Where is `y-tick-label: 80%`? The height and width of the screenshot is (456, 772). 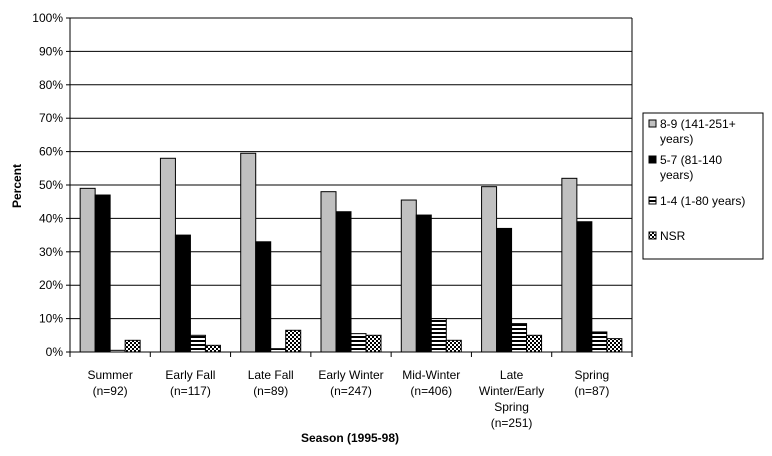 y-tick-label: 80% is located at coordinates (51, 85).